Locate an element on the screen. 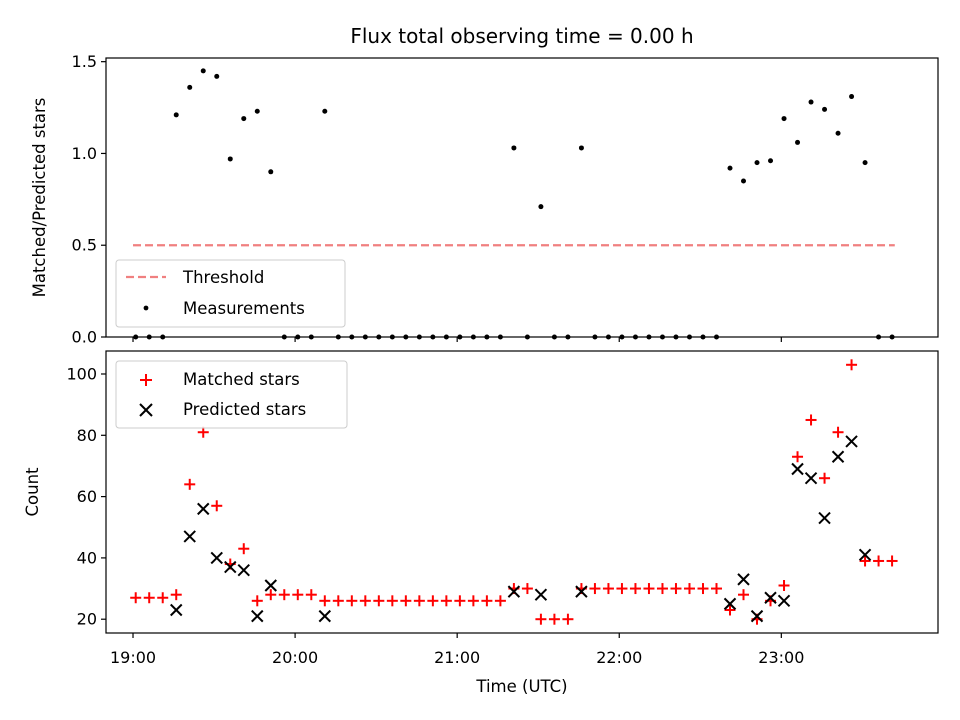 The image size is (960, 720). bottom-y-axis-label: Count is located at coordinates (32, 492).